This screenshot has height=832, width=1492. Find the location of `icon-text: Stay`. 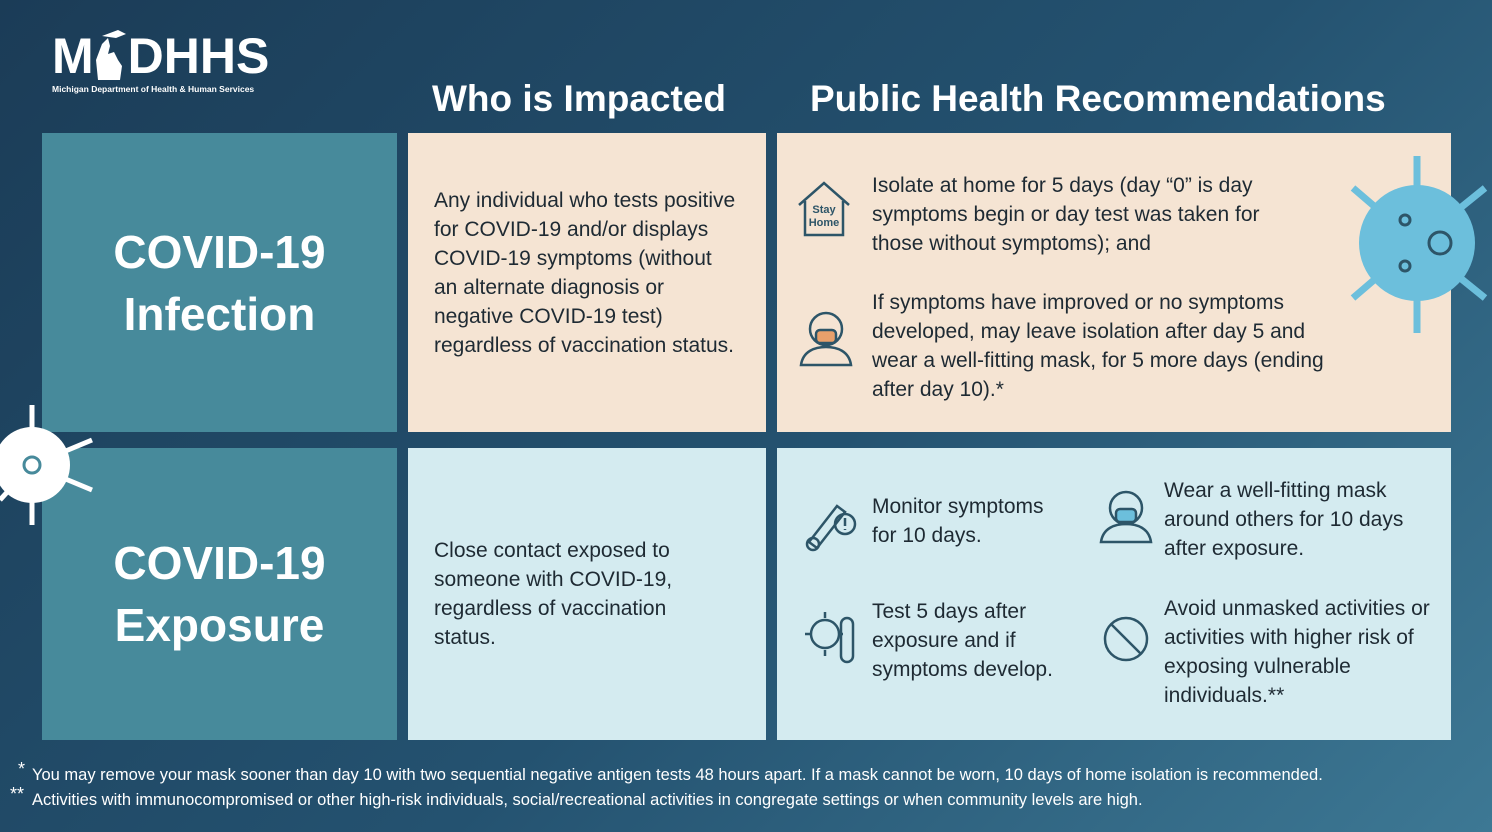

icon-text: Stay is located at coordinates (824, 210).